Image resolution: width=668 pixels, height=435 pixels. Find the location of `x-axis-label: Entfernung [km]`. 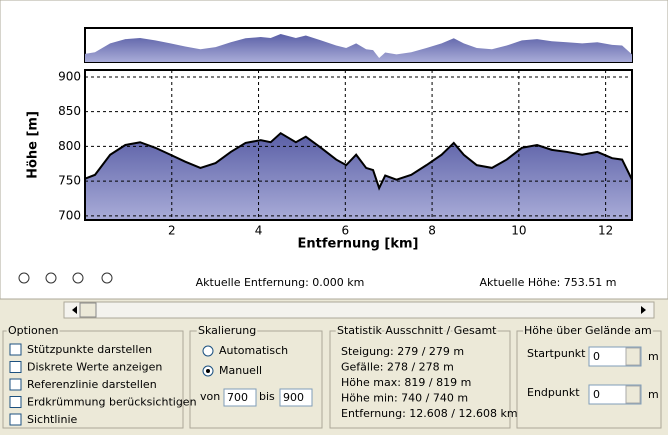

x-axis-label: Entfernung [km] is located at coordinates (358, 244).